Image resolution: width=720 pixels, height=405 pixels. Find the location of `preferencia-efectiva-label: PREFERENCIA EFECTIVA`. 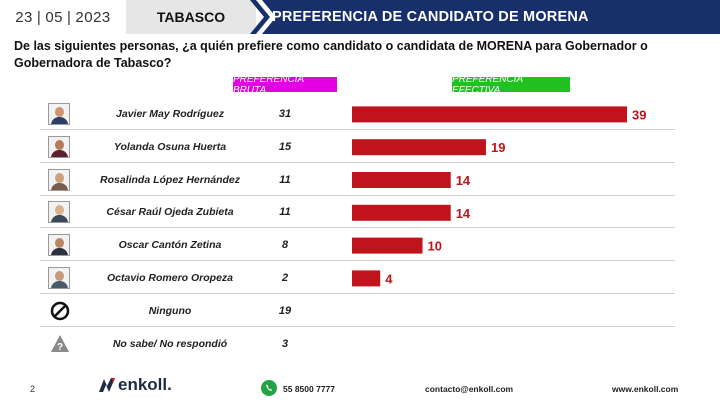

preferencia-efectiva-label: PREFERENCIA EFECTIVA is located at coordinates (511, 85).